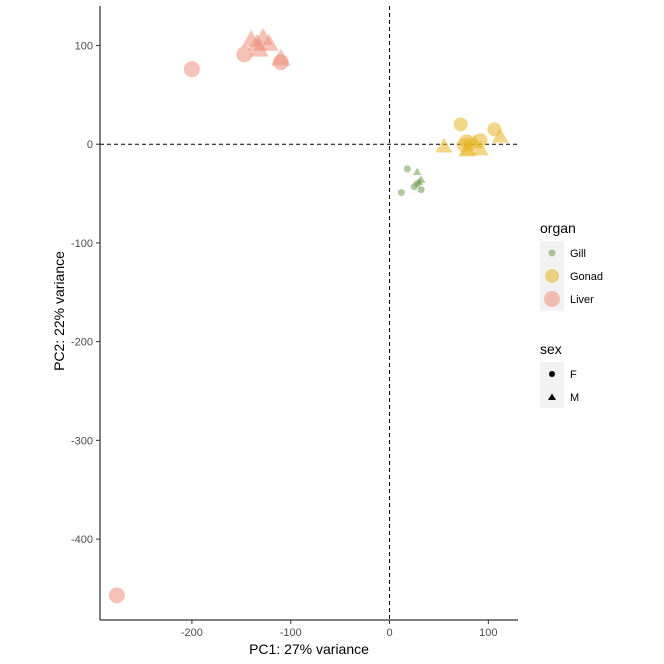 The width and height of the screenshot is (664, 664). What do you see at coordinates (84, 46) in the screenshot?
I see `y-tick-label: 100` at bounding box center [84, 46].